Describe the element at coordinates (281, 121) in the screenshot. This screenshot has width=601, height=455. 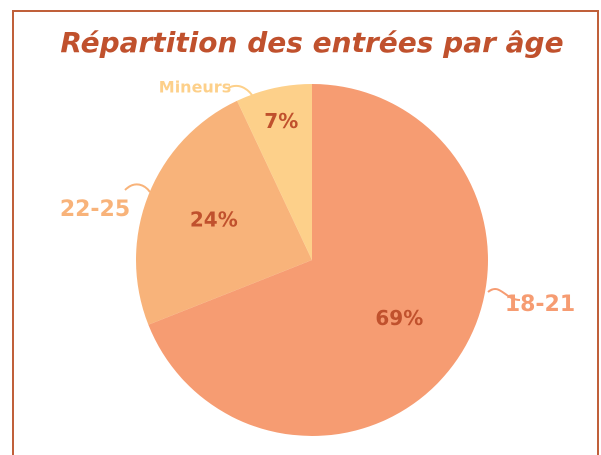
I see `value-label: 7%` at that location.